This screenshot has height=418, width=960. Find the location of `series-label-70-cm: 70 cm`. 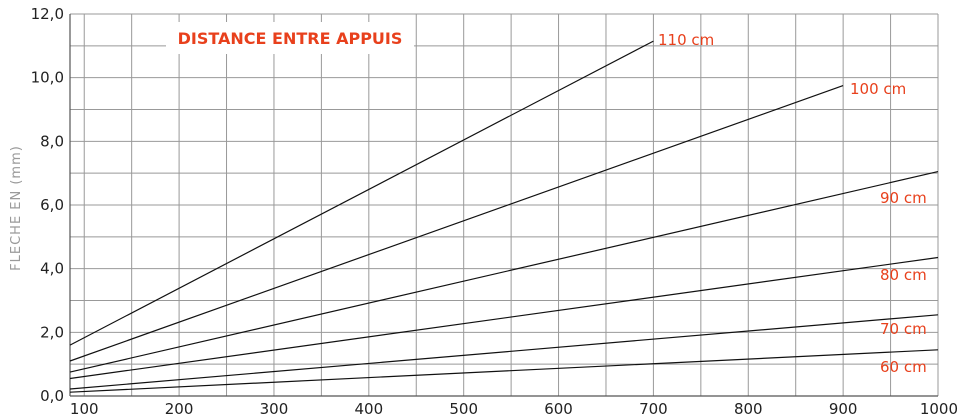

series-label-70-cm: 70 cm is located at coordinates (903, 329).